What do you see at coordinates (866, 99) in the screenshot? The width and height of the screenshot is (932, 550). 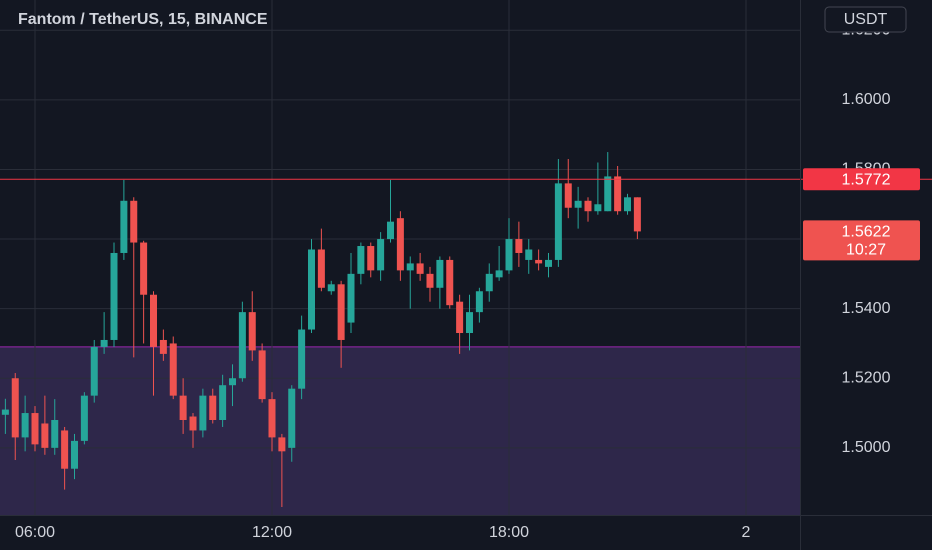 I see `y-tick-label: 1.6000` at bounding box center [866, 99].